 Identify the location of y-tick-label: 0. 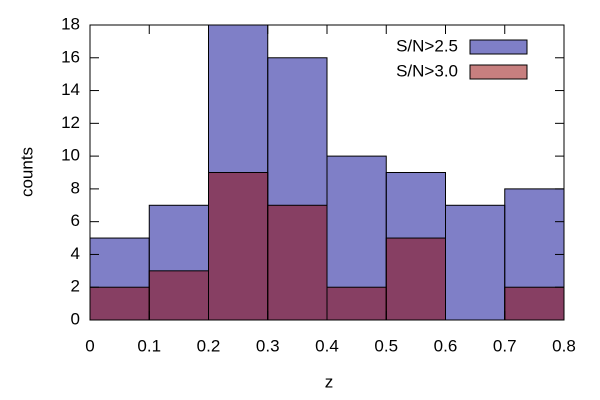
(75, 318).